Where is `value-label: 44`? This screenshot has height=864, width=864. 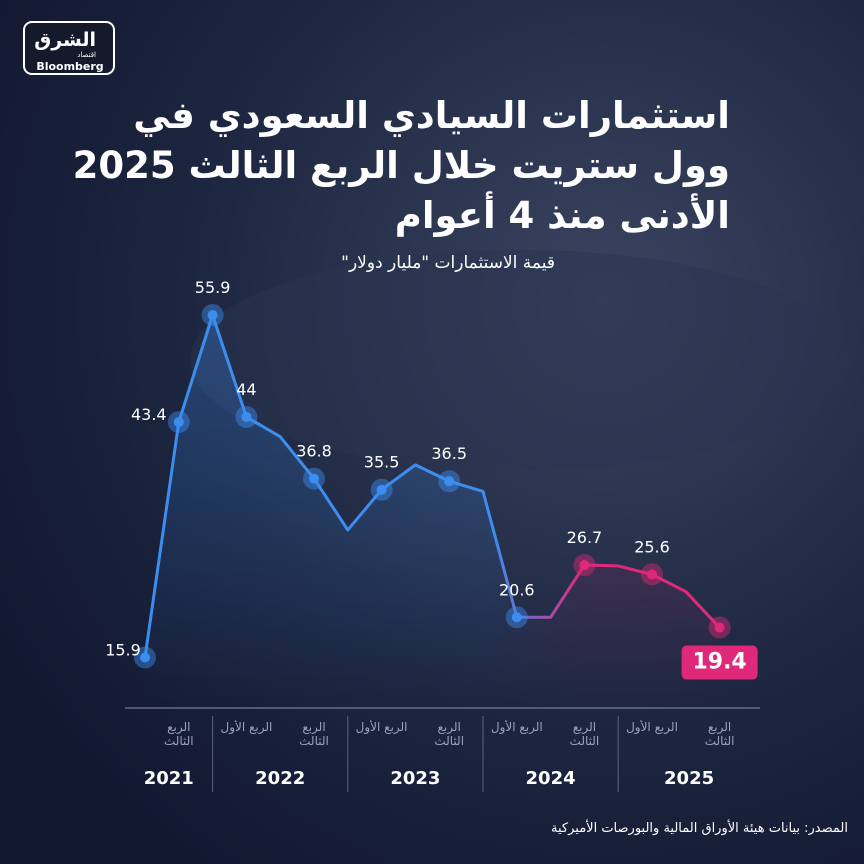 value-label: 44 is located at coordinates (246, 389).